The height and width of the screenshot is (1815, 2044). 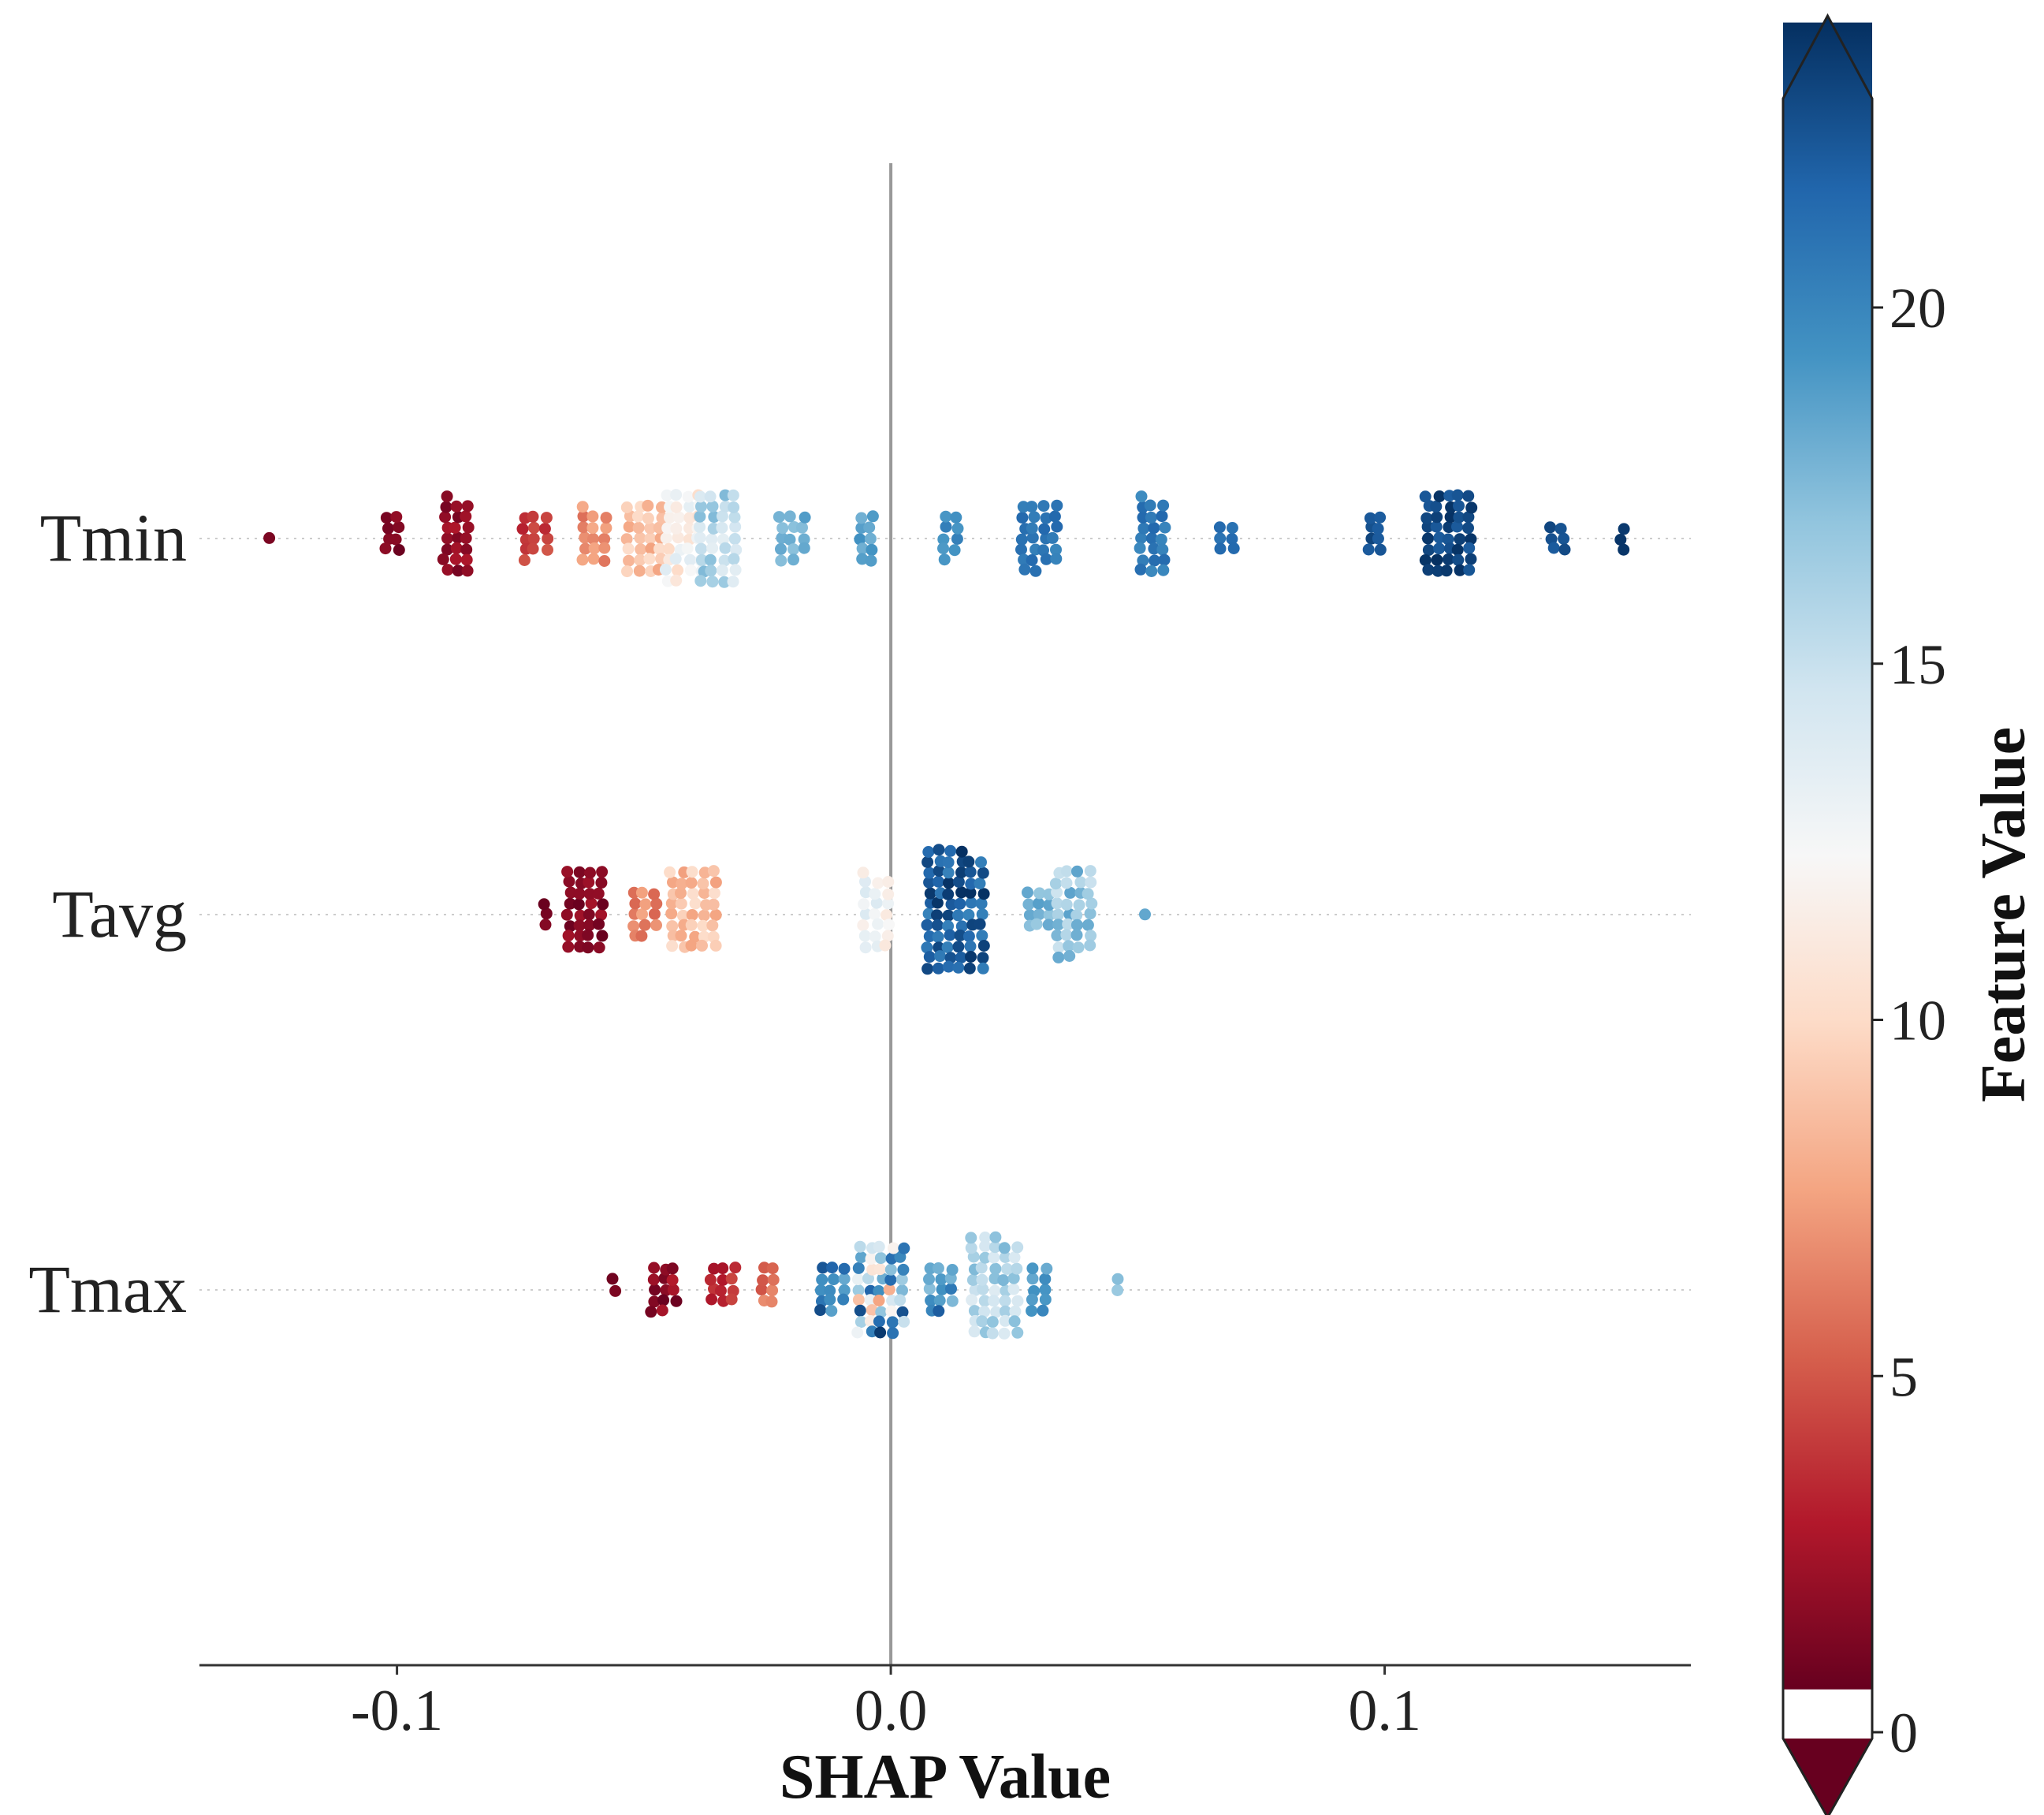 What do you see at coordinates (119, 914) in the screenshot?
I see `feature-label-tavg: Tavg` at bounding box center [119, 914].